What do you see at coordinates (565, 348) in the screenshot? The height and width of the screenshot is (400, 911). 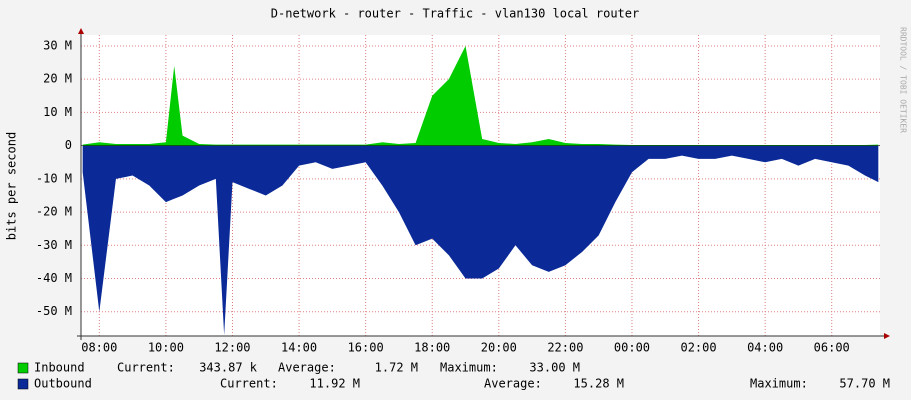 I see `x-tick-label: 22:00` at bounding box center [565, 348].